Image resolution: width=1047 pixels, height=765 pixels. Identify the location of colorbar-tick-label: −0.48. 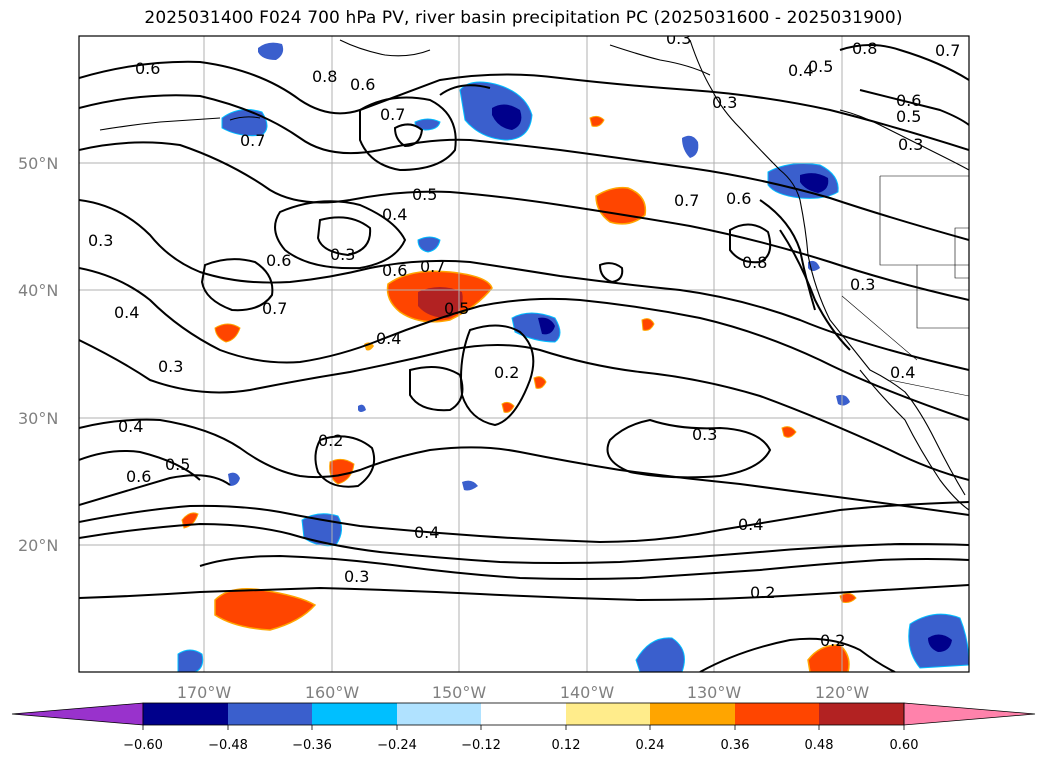
(228, 745).